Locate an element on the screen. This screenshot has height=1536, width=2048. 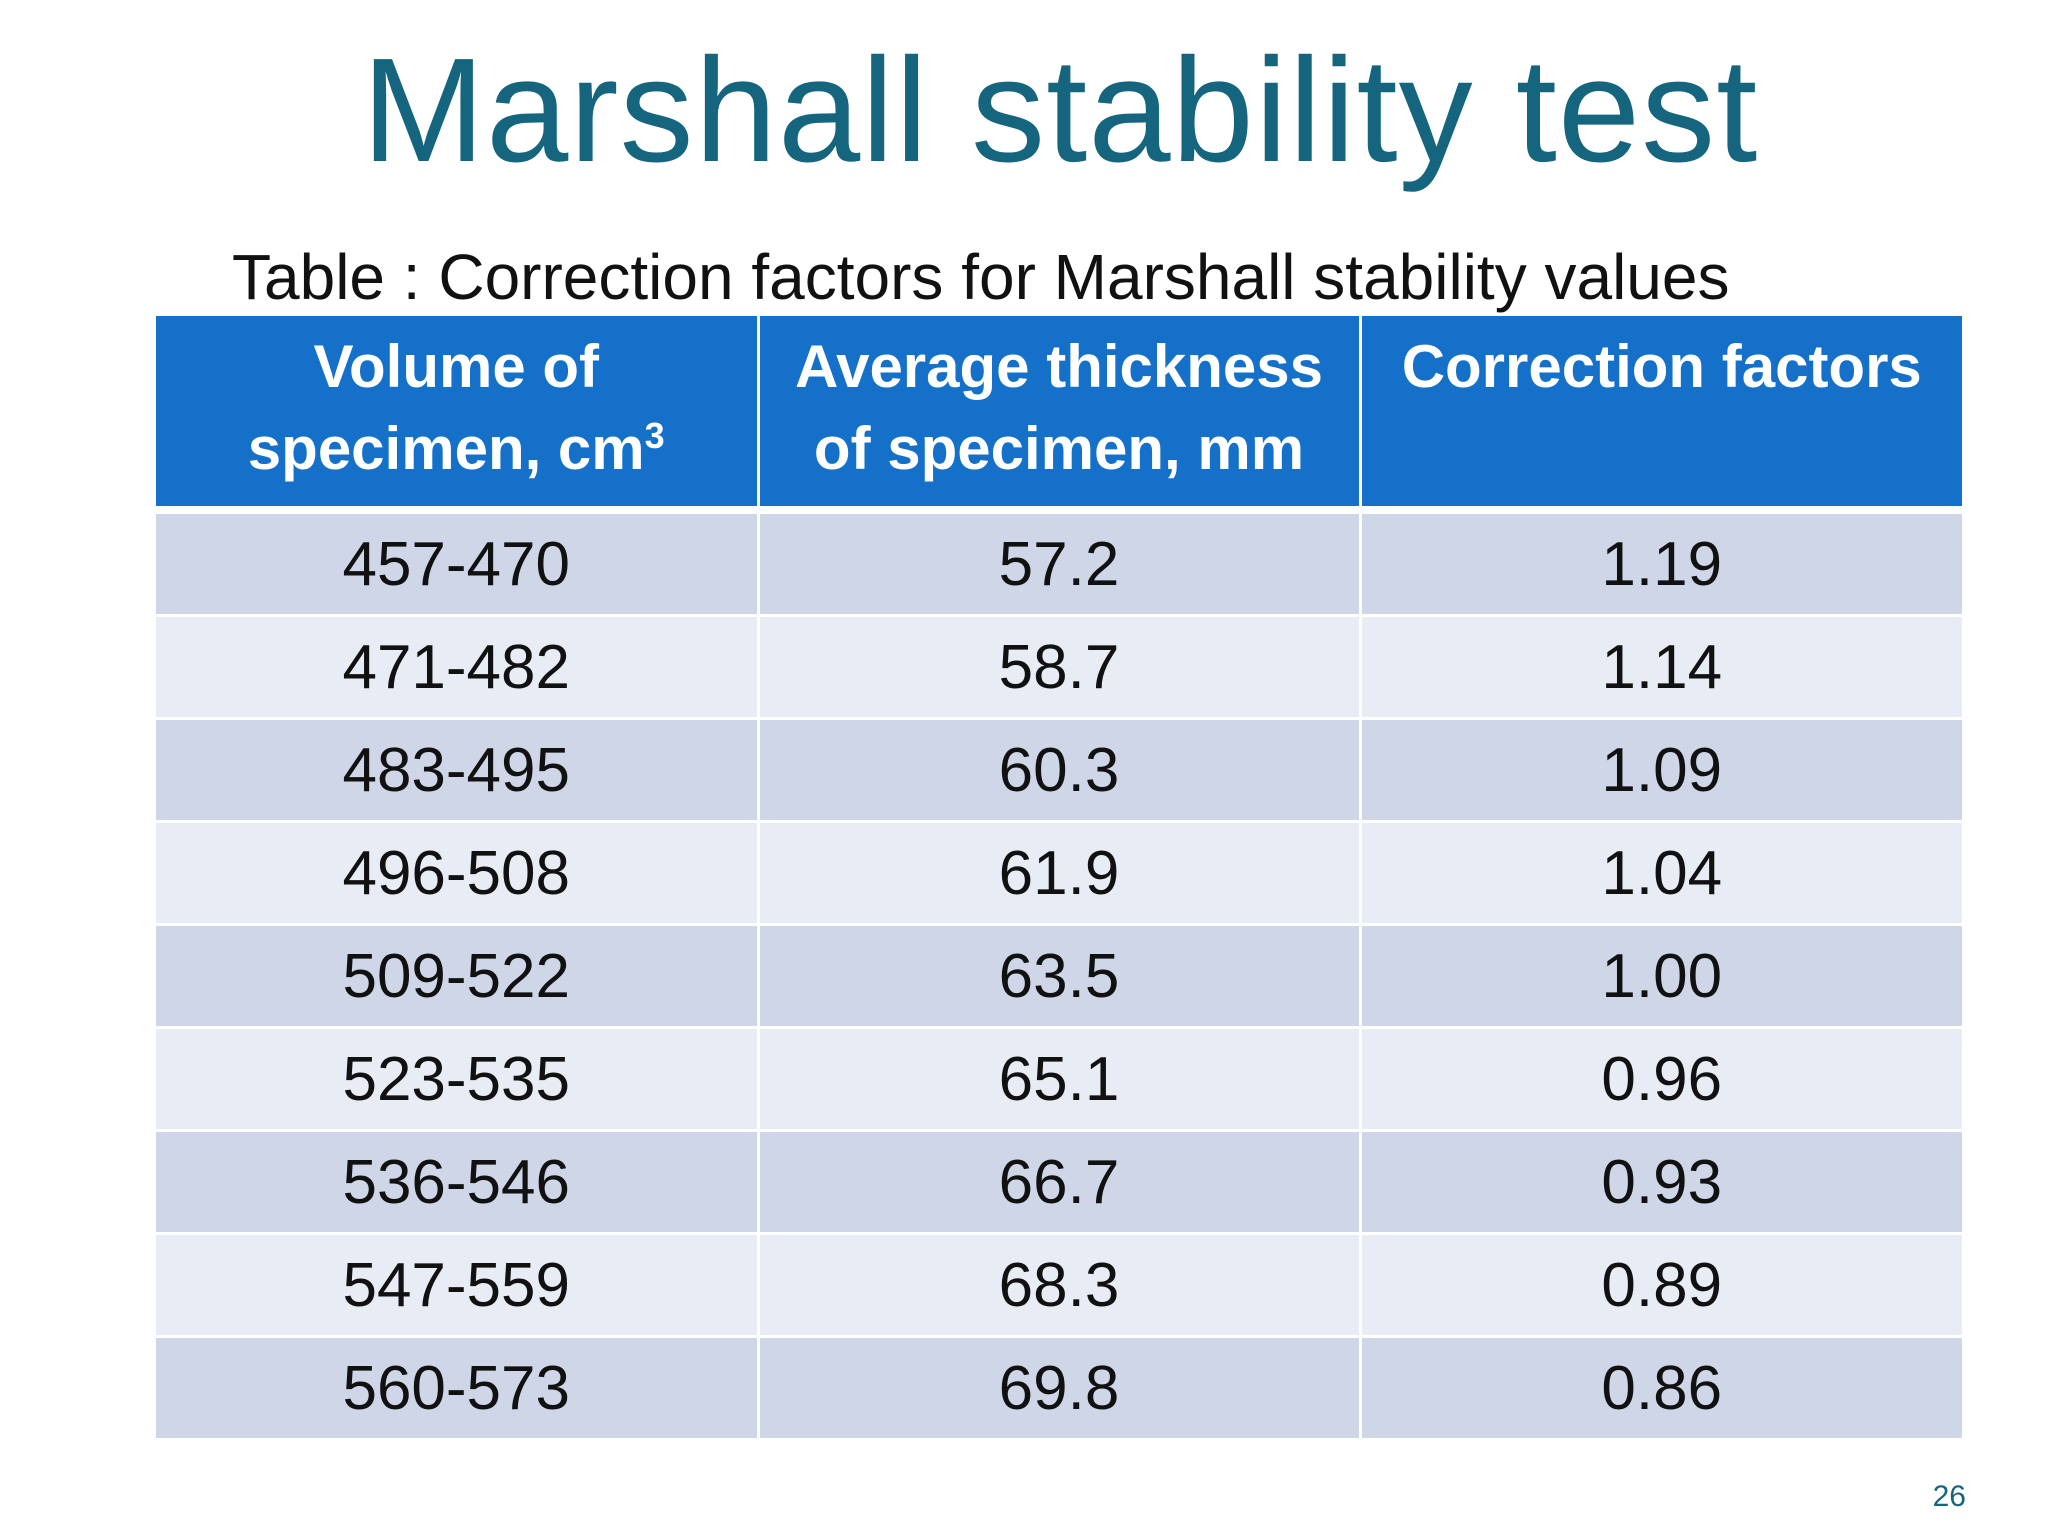
table-row: 496-508 61.9 1.04 is located at coordinates (1059, 873).